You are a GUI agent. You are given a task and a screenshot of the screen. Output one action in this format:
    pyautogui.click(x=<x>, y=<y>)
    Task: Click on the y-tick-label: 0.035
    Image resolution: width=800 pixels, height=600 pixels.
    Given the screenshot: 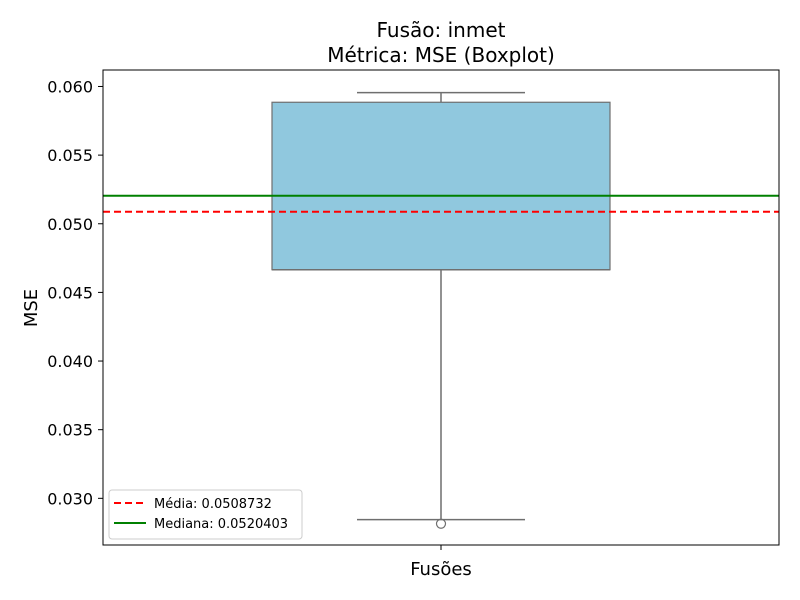 What is the action you would take?
    pyautogui.click(x=70, y=430)
    